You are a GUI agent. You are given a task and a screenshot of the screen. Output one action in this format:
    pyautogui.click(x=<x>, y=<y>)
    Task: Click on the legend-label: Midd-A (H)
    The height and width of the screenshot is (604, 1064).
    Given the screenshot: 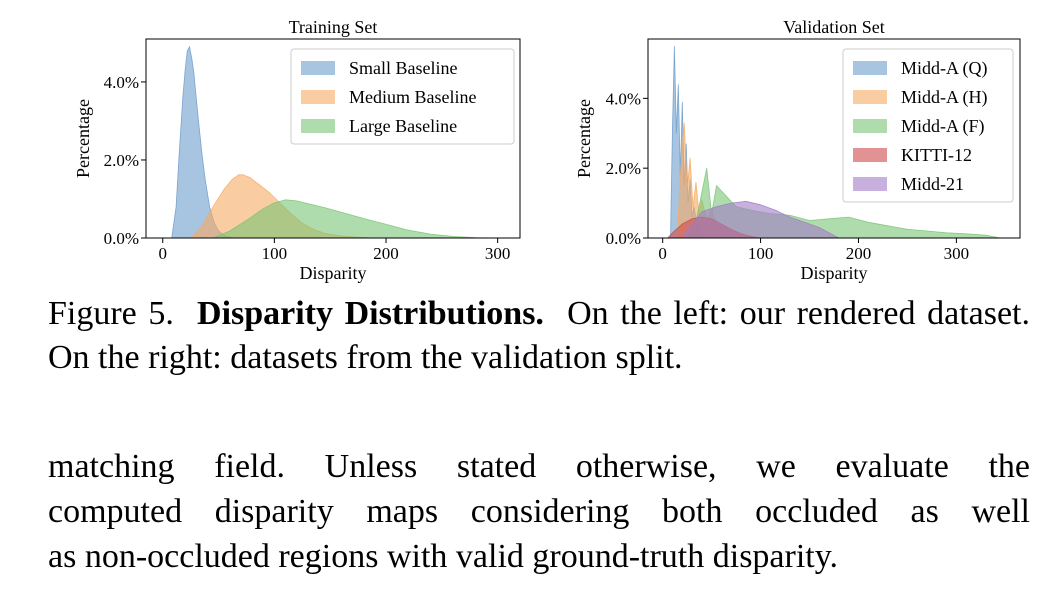 What is the action you would take?
    pyautogui.click(x=944, y=97)
    